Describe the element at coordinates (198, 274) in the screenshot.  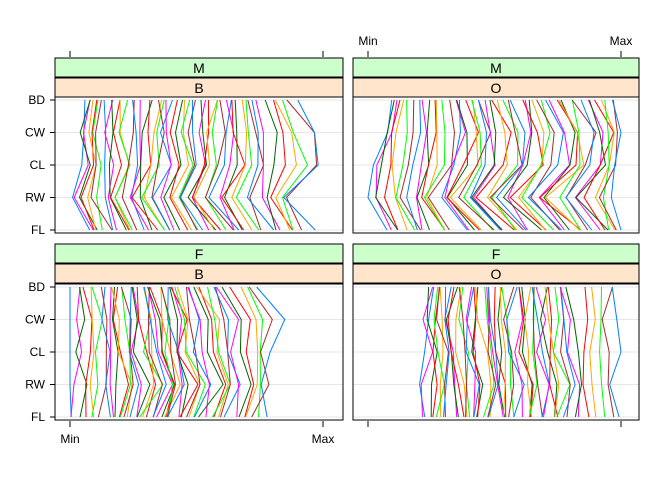
I see `strip-species-label: B` at that location.